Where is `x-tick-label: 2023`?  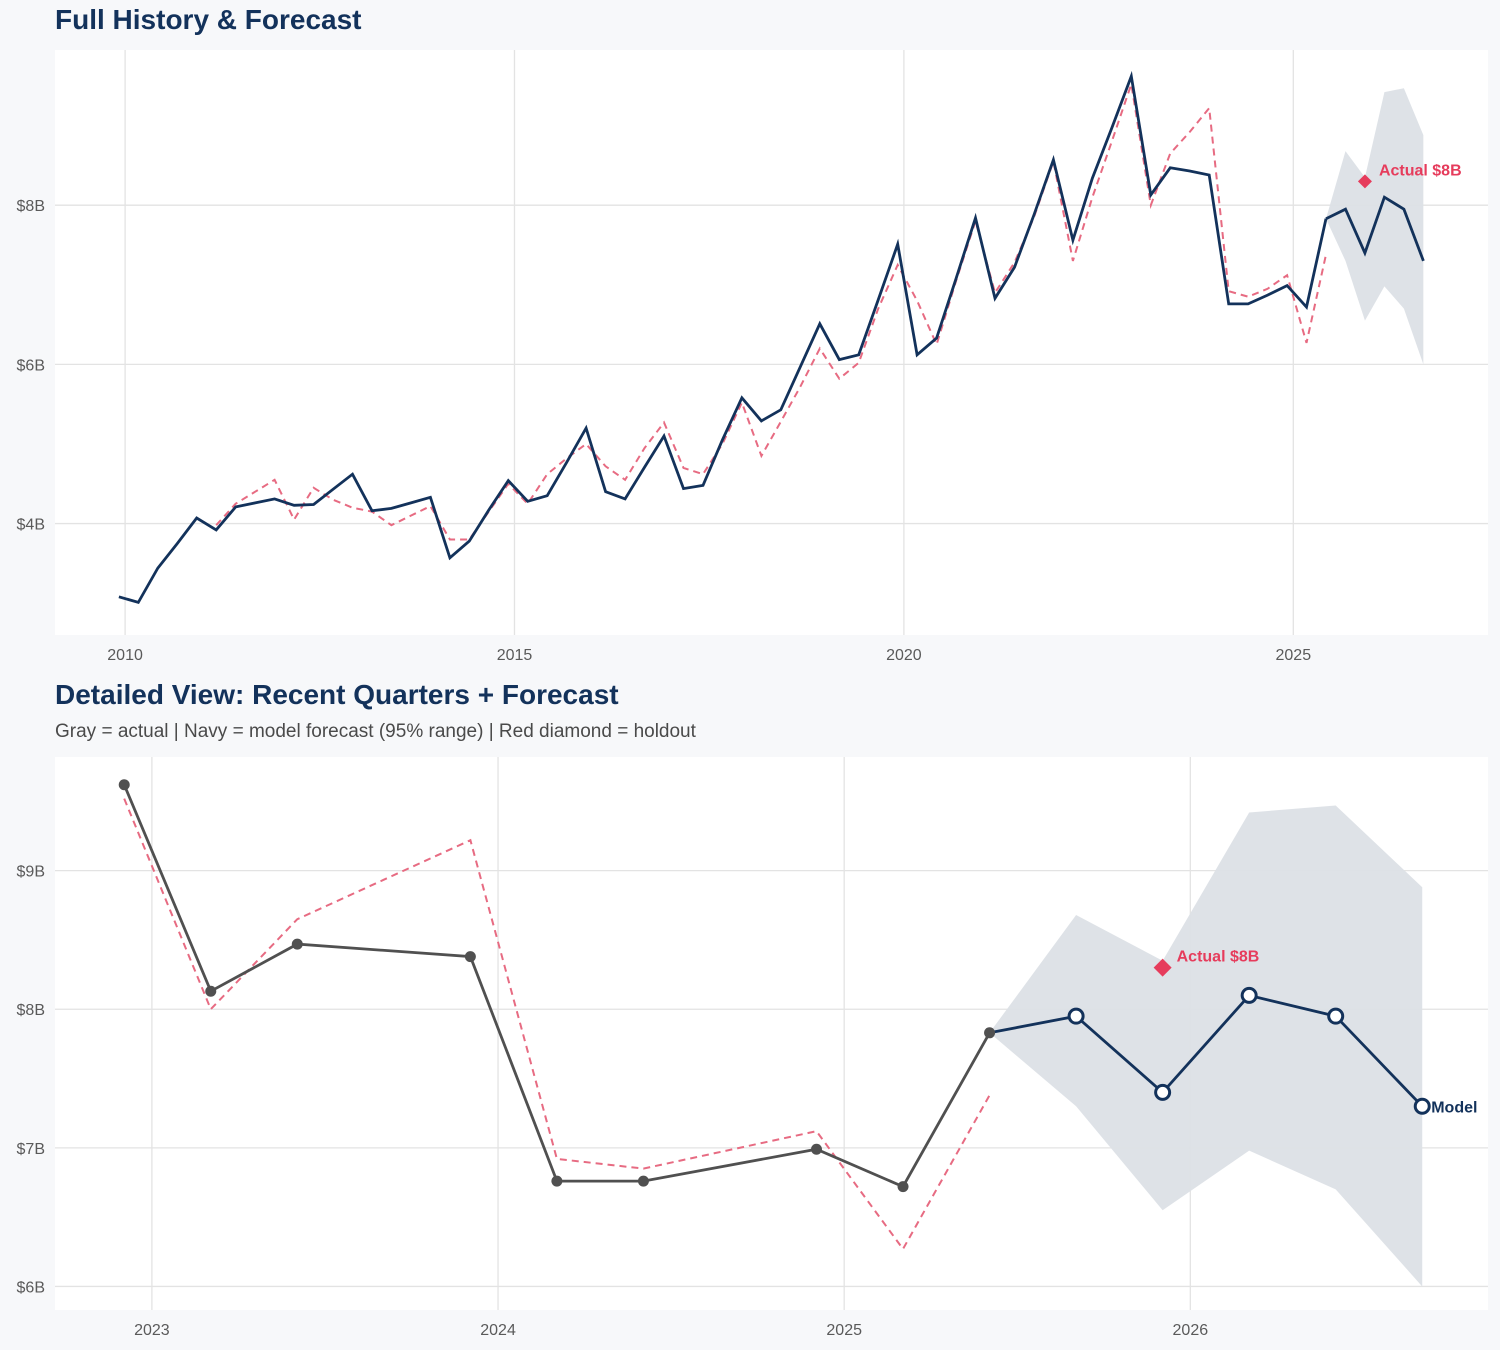
x-tick-label: 2023 is located at coordinates (152, 1330).